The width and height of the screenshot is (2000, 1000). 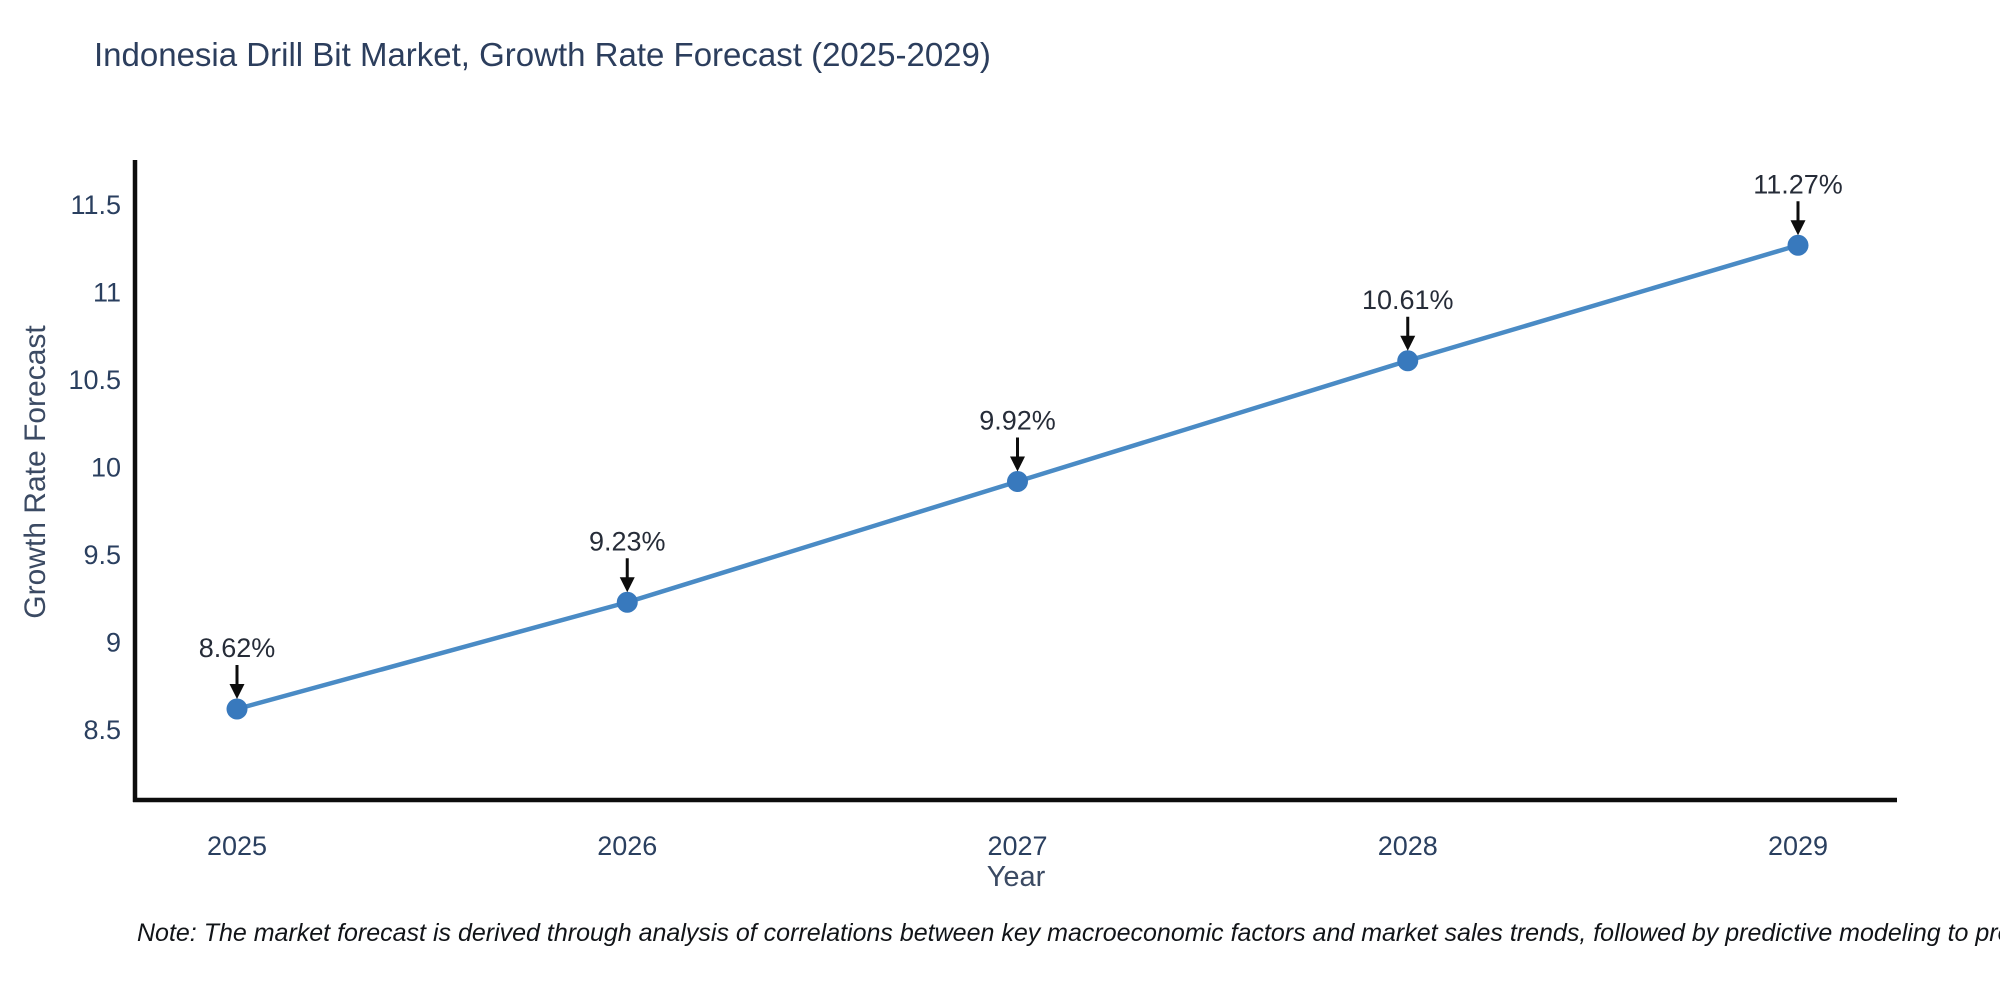 I want to click on y-tick-label: 11, so click(x=107, y=293).